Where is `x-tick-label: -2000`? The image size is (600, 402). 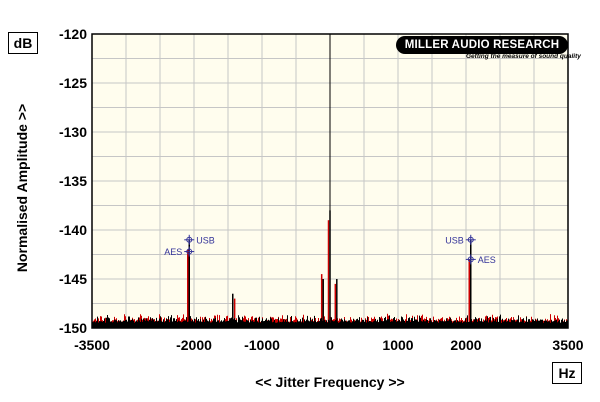
x-tick-label: -2000 is located at coordinates (194, 345).